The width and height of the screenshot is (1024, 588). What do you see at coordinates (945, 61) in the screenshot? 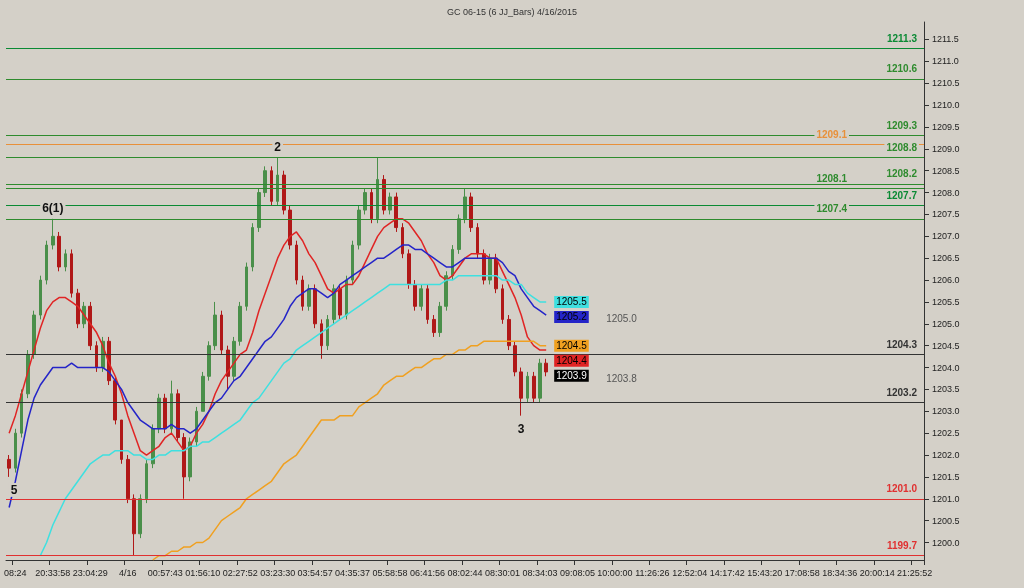
I see `y-tick-label: 1211.0` at bounding box center [945, 61].